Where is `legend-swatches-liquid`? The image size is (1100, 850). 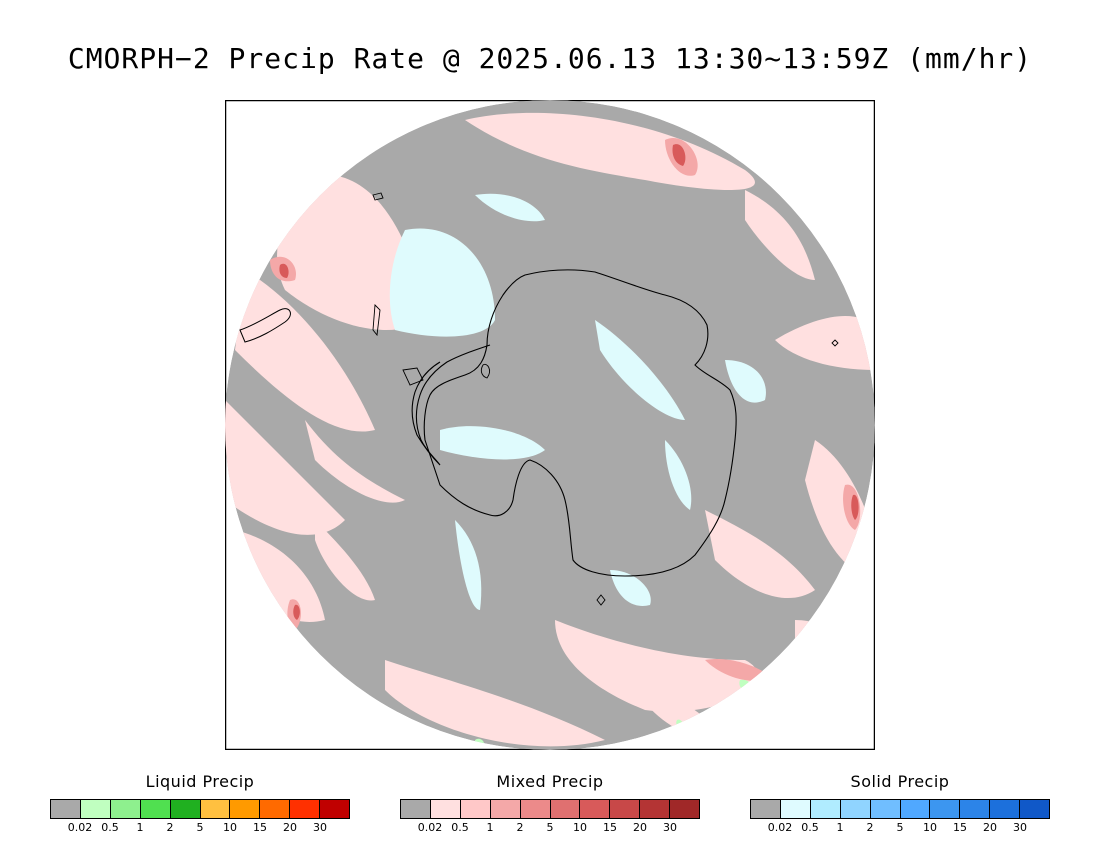 legend-swatches-liquid is located at coordinates (200, 809).